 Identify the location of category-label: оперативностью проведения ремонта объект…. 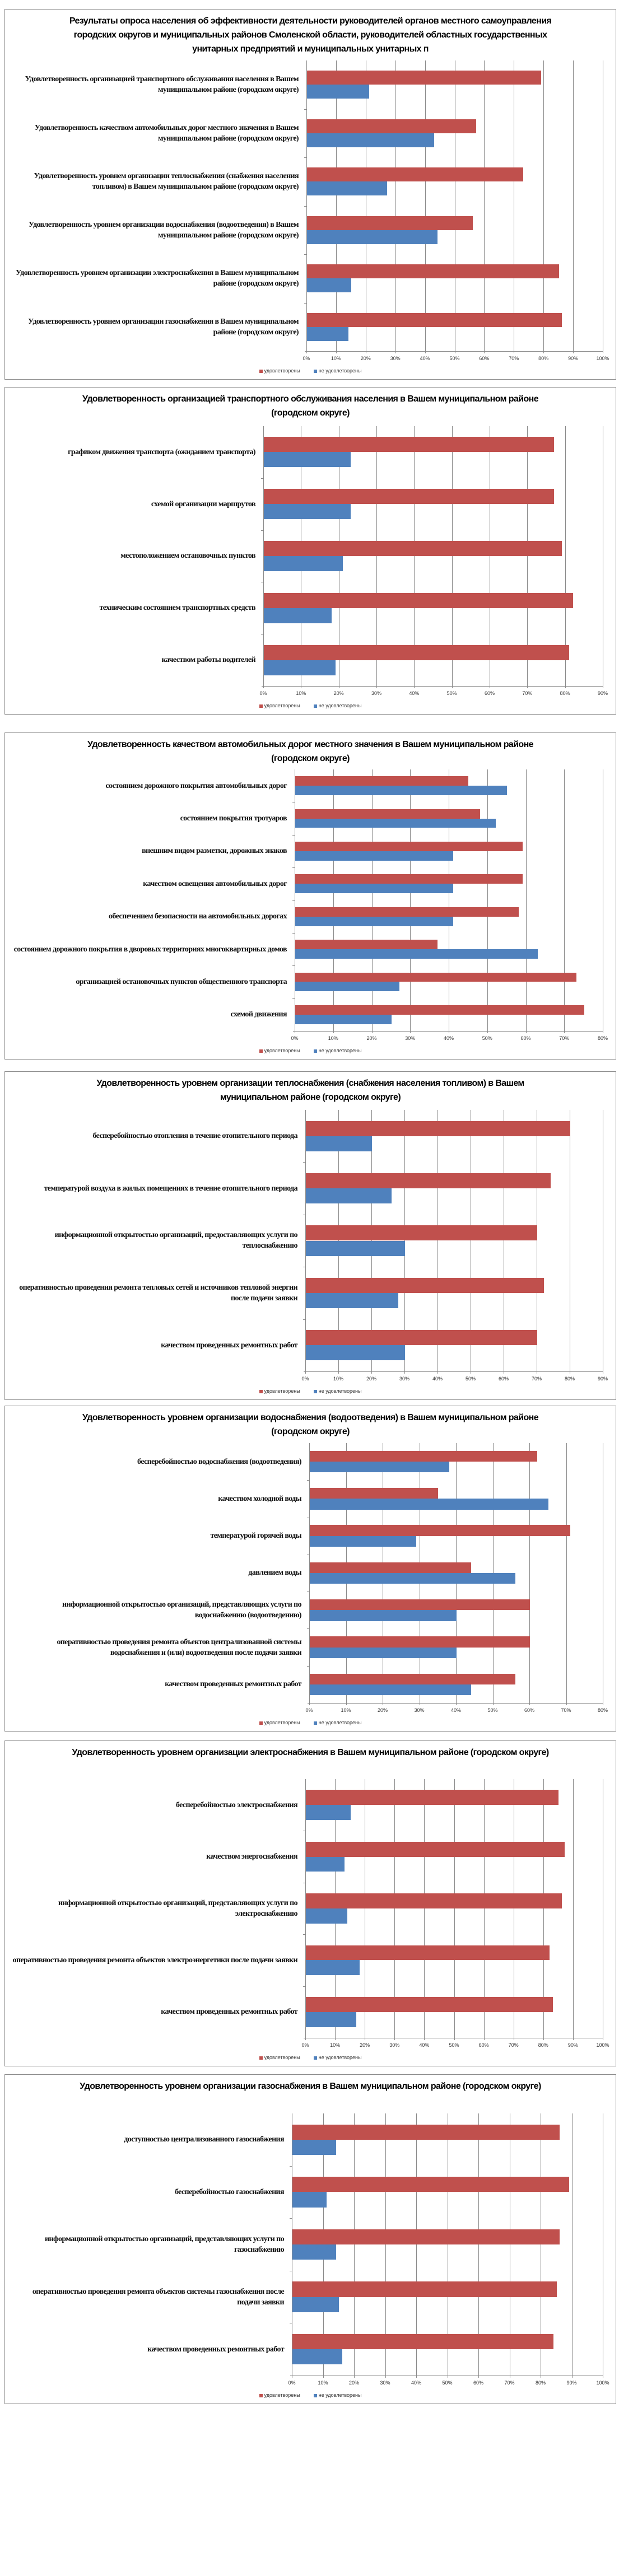
(156, 1647).